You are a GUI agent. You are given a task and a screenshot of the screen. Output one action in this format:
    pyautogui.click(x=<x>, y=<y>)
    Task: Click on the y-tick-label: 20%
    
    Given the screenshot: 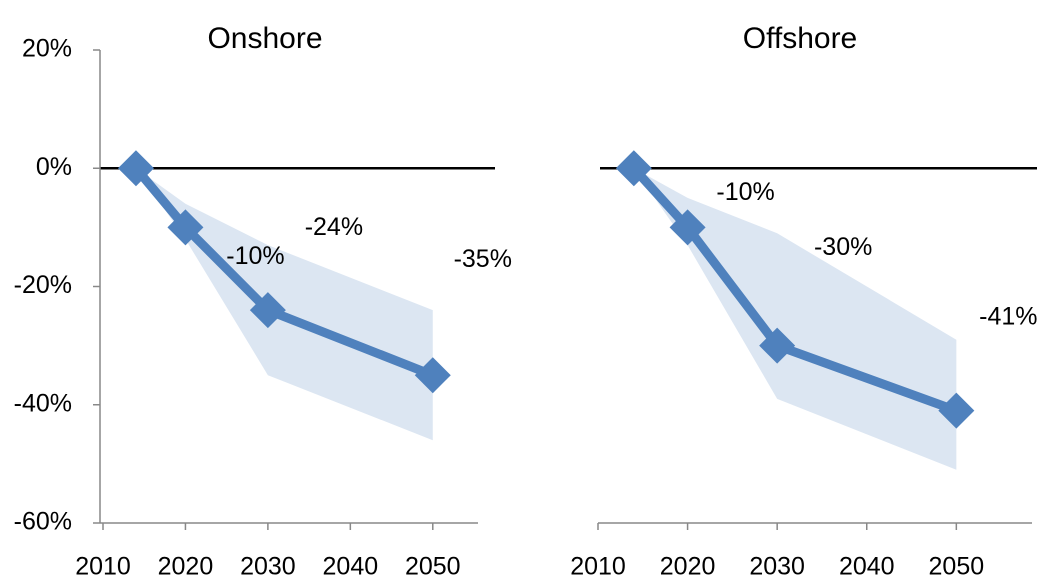 What is the action you would take?
    pyautogui.click(x=47, y=49)
    